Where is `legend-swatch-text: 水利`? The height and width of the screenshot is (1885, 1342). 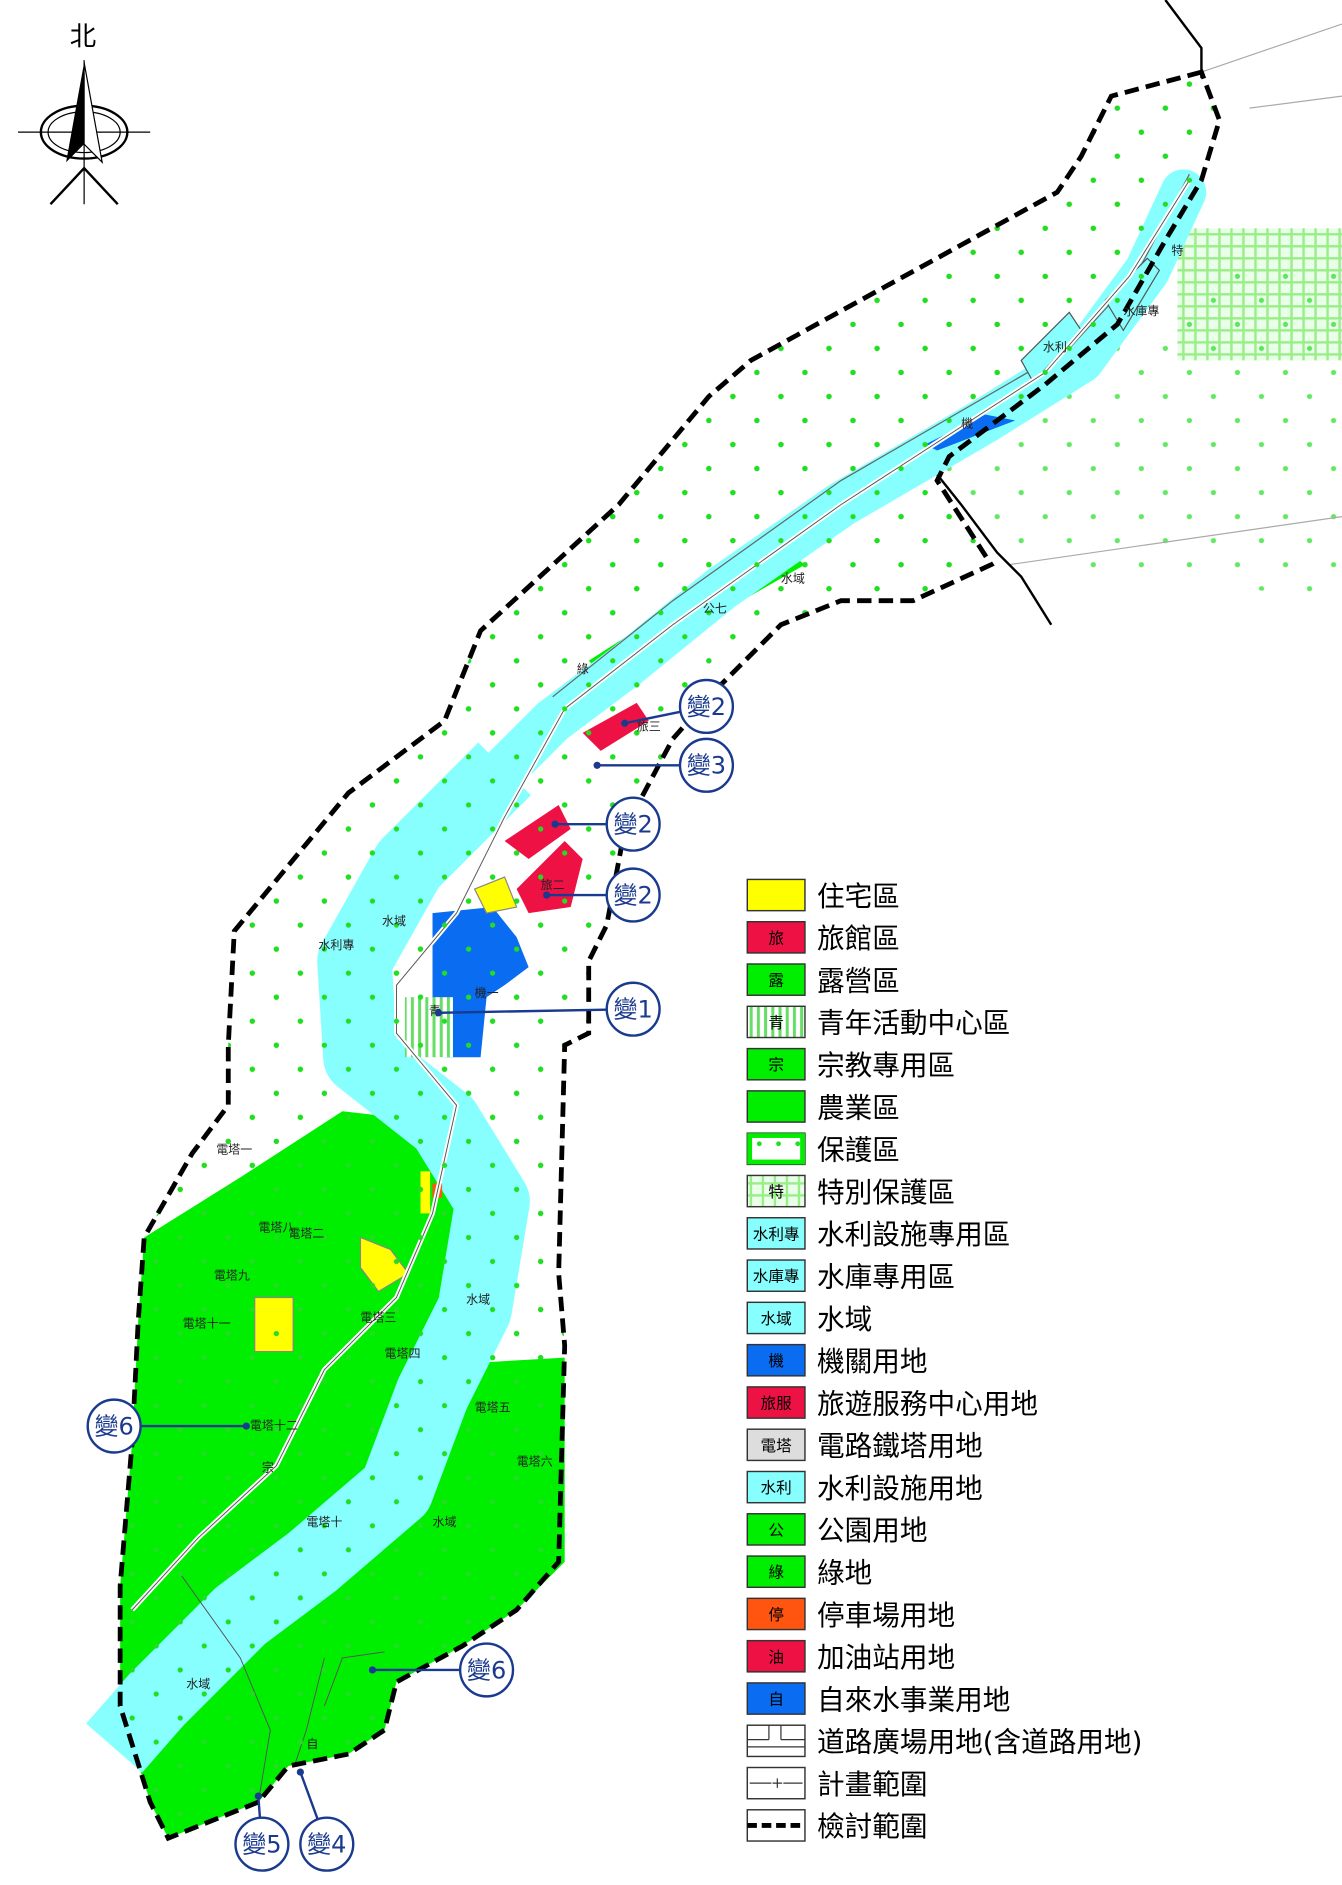
legend-swatch-text: 水利 is located at coordinates (776, 1488).